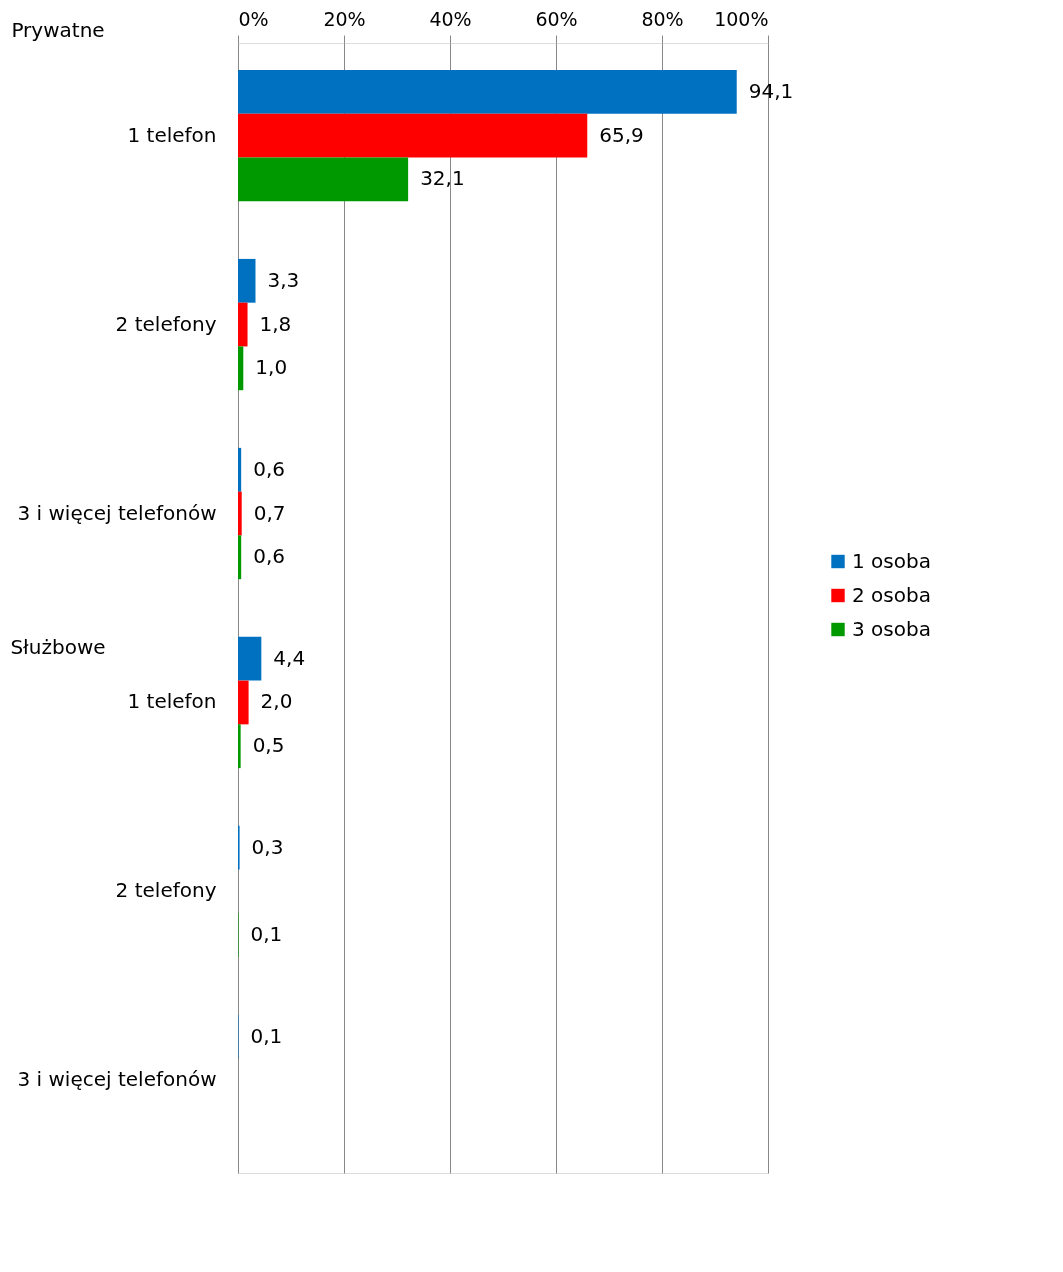 The height and width of the screenshot is (1272, 1063). Describe the element at coordinates (253, 18) in the screenshot. I see `x-tick-label: 0%` at that location.